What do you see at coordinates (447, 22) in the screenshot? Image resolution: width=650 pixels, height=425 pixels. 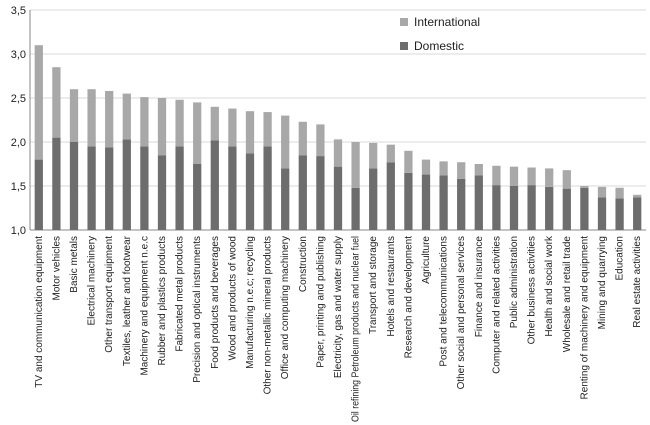 I see `legend-label: International` at bounding box center [447, 22].